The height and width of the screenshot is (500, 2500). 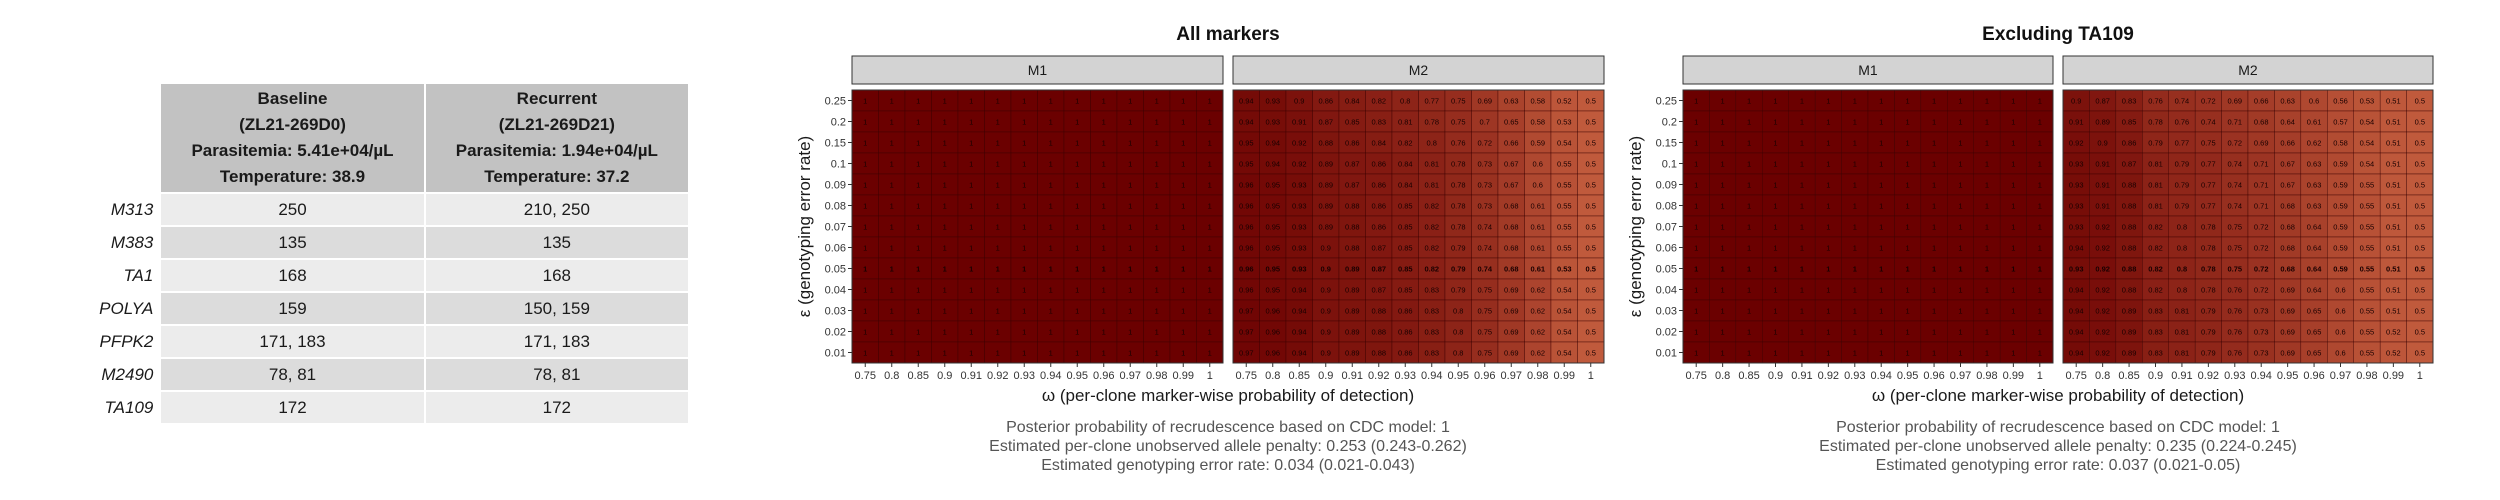 I want to click on cell-label: 0.82, so click(x=1405, y=143).